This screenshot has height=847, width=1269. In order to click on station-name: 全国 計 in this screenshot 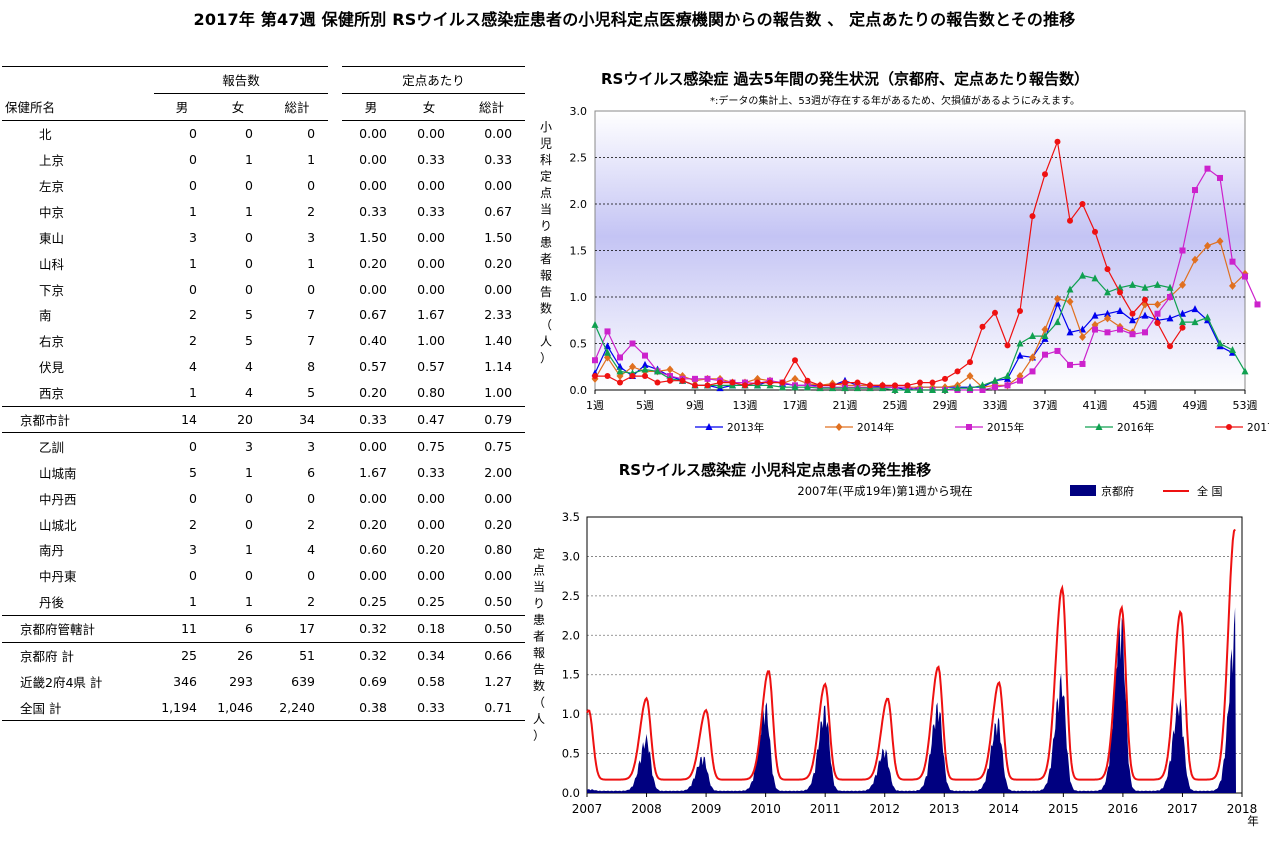, I will do `click(78, 708)`.